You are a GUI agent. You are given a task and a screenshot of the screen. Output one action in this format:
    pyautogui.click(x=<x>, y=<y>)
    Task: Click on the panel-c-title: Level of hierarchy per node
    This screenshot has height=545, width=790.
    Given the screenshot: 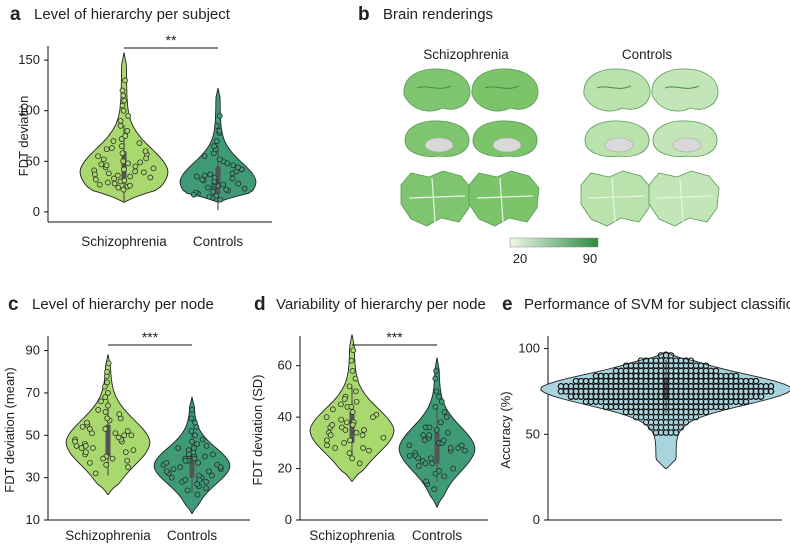 What is the action you would take?
    pyautogui.click(x=123, y=304)
    